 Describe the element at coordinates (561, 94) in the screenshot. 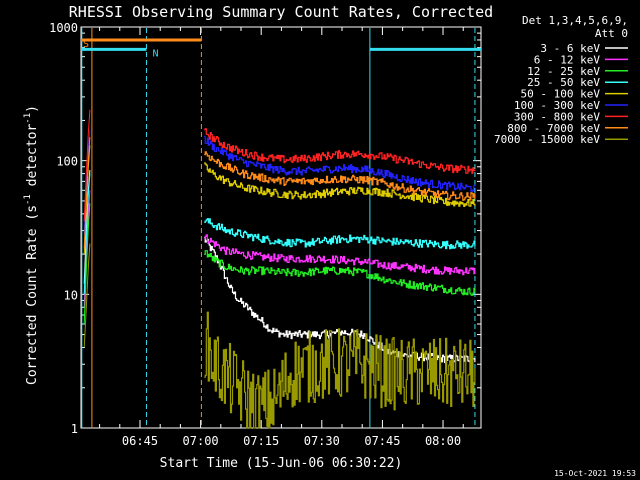

I see `legend-label: 50 - 100 keV` at that location.